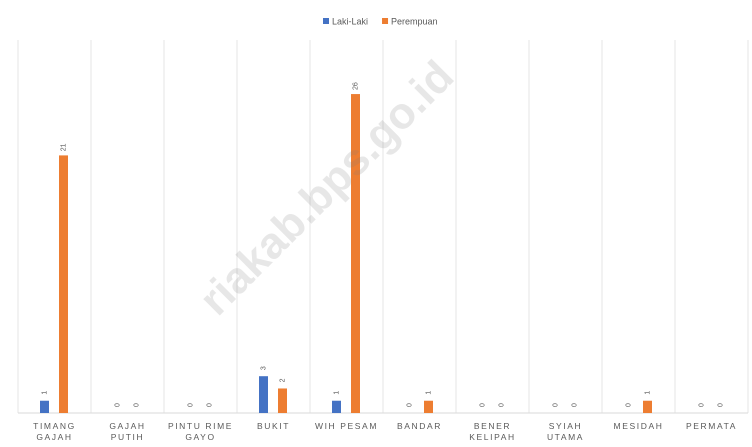  Describe the element at coordinates (414, 22) in the screenshot. I see `legend-label: Perempuan` at that location.